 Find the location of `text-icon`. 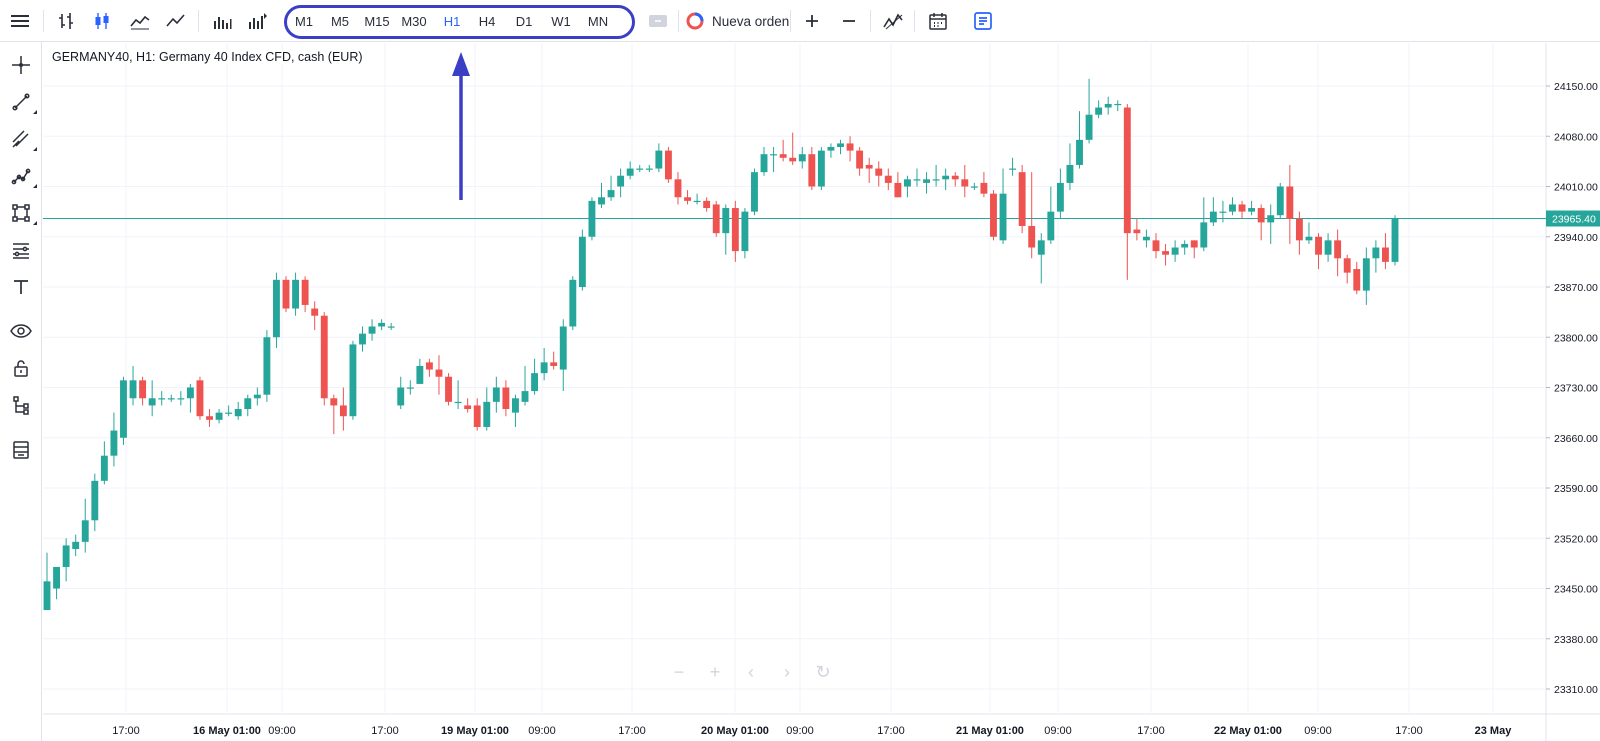

text-icon is located at coordinates (21, 287).